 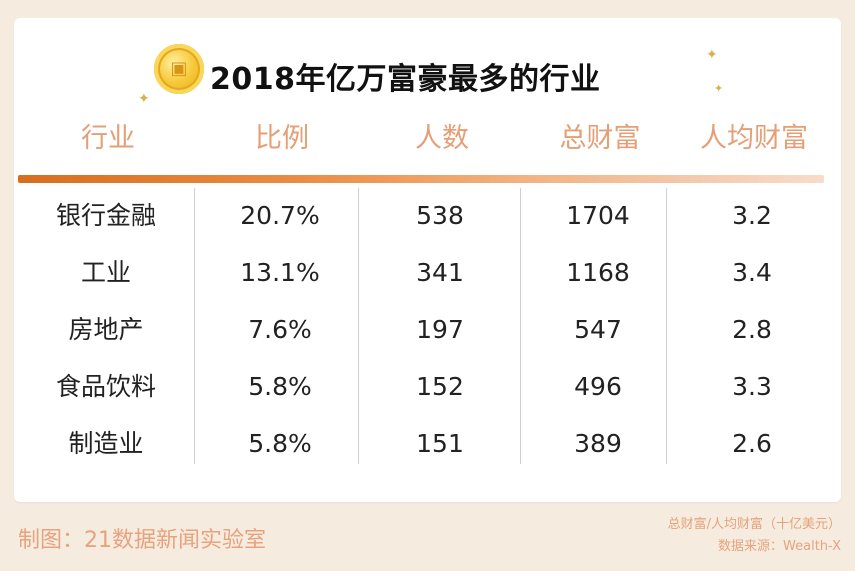 I want to click on table-cell: 工业, so click(x=105, y=272).